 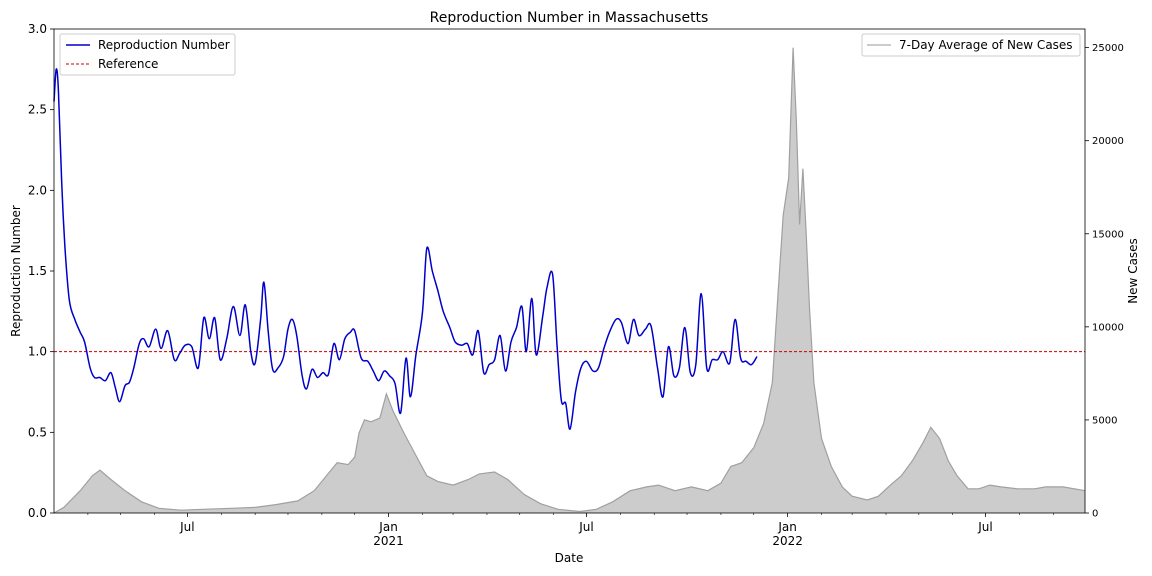 I want to click on y2-tick-label: 20000, so click(x=1108, y=141).